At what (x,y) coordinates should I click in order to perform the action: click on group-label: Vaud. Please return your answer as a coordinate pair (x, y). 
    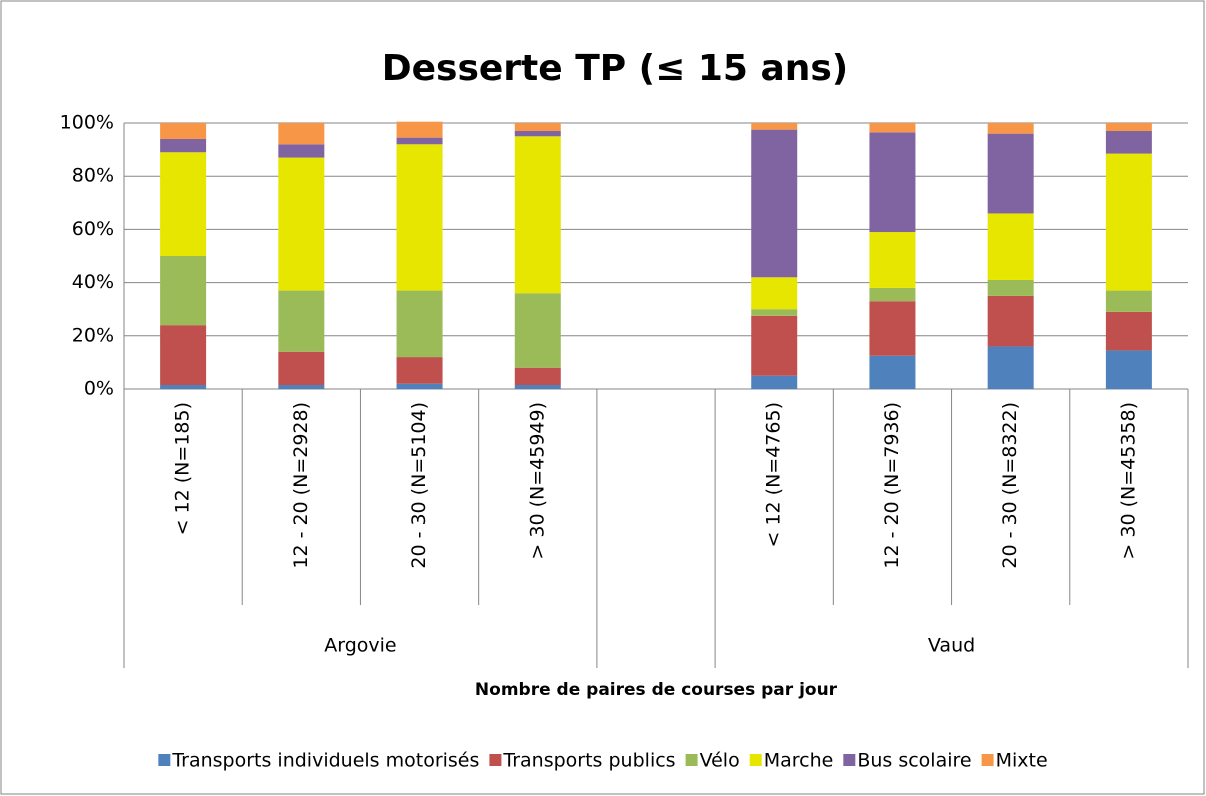
    Looking at the image, I should click on (951, 646).